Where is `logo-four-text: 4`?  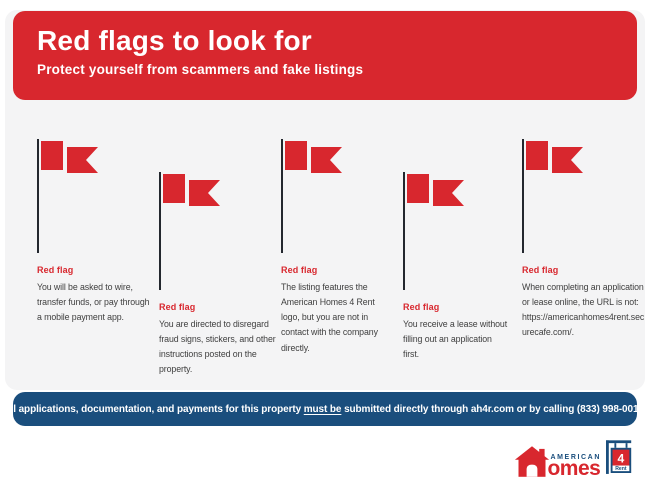
logo-four-text: 4 is located at coordinates (621, 459).